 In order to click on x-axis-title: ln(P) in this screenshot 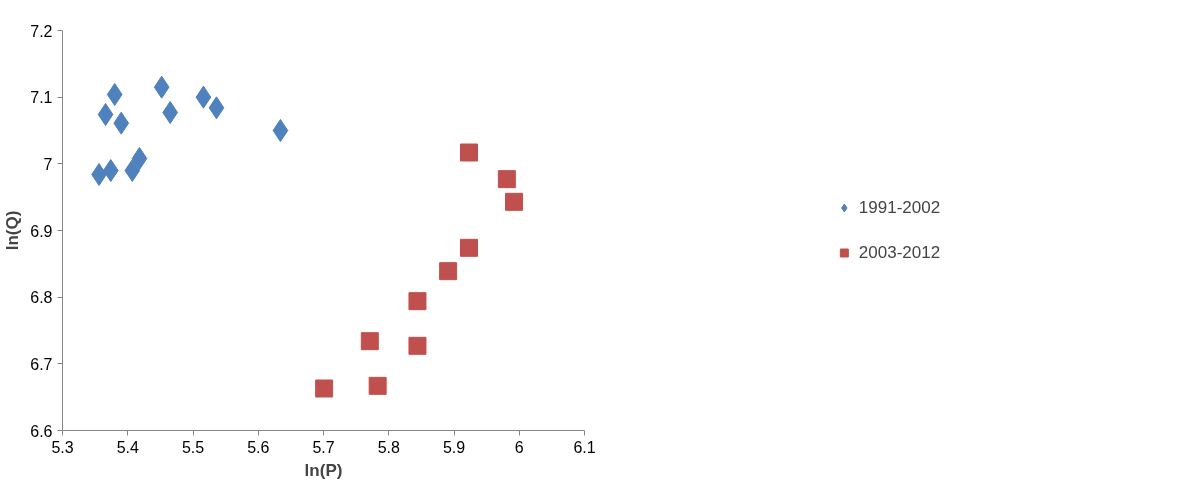, I will do `click(323, 470)`.